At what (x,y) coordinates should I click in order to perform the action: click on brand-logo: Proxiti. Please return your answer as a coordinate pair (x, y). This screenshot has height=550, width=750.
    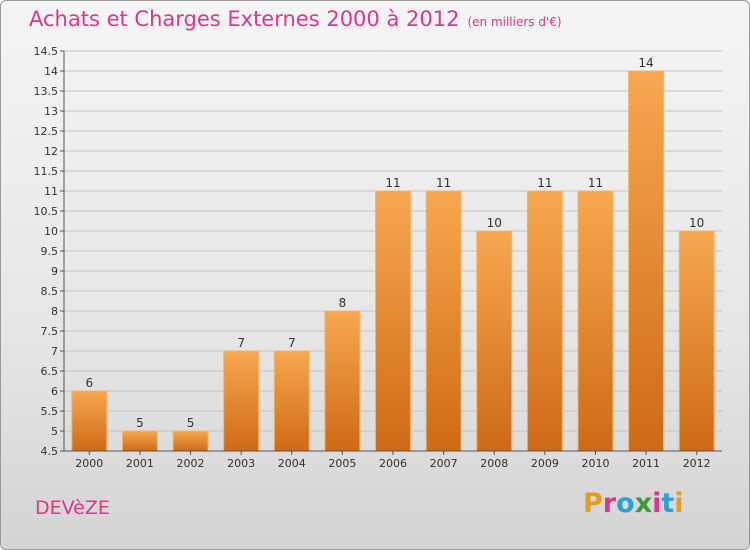
    Looking at the image, I should click on (633, 503).